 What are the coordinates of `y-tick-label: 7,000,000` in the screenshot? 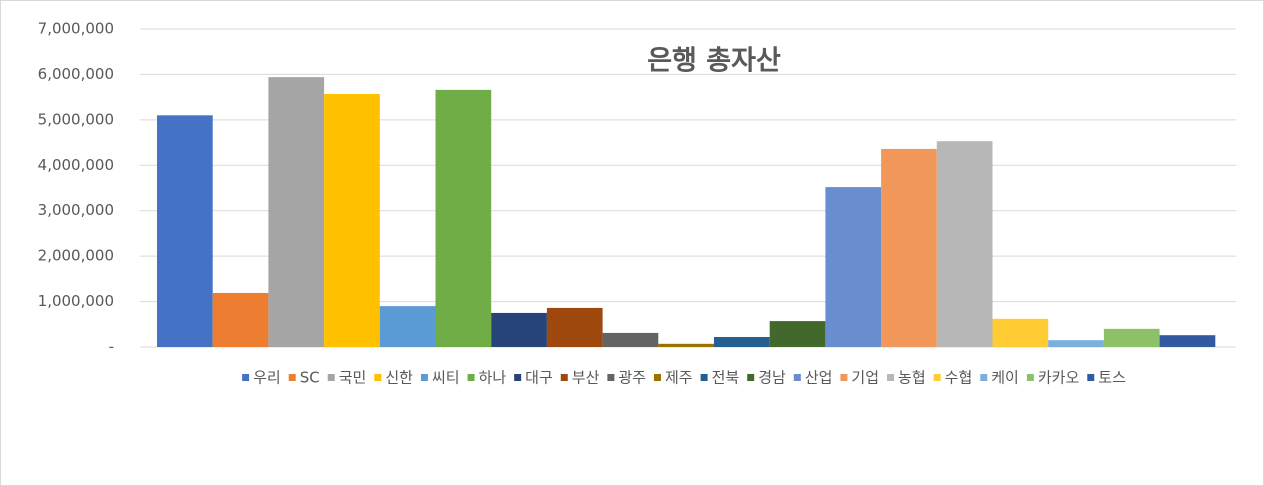 It's located at (76, 29).